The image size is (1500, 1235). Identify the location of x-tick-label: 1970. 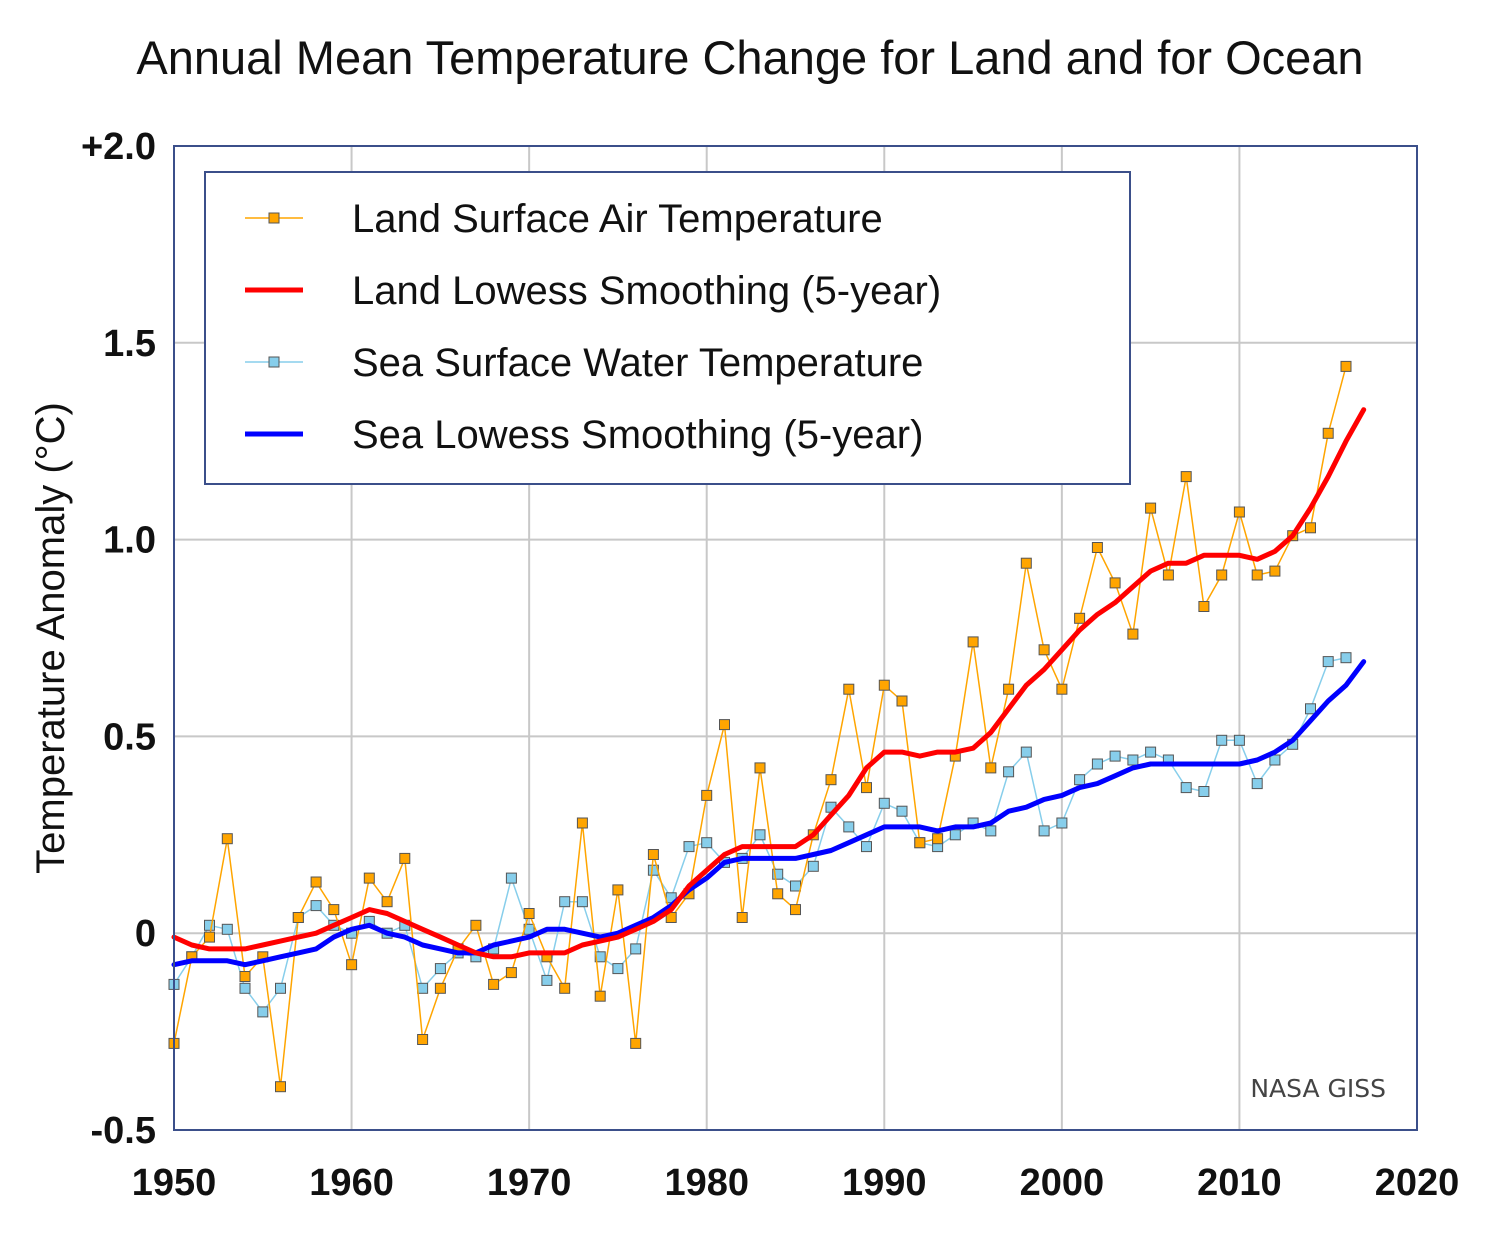
(529, 1183).